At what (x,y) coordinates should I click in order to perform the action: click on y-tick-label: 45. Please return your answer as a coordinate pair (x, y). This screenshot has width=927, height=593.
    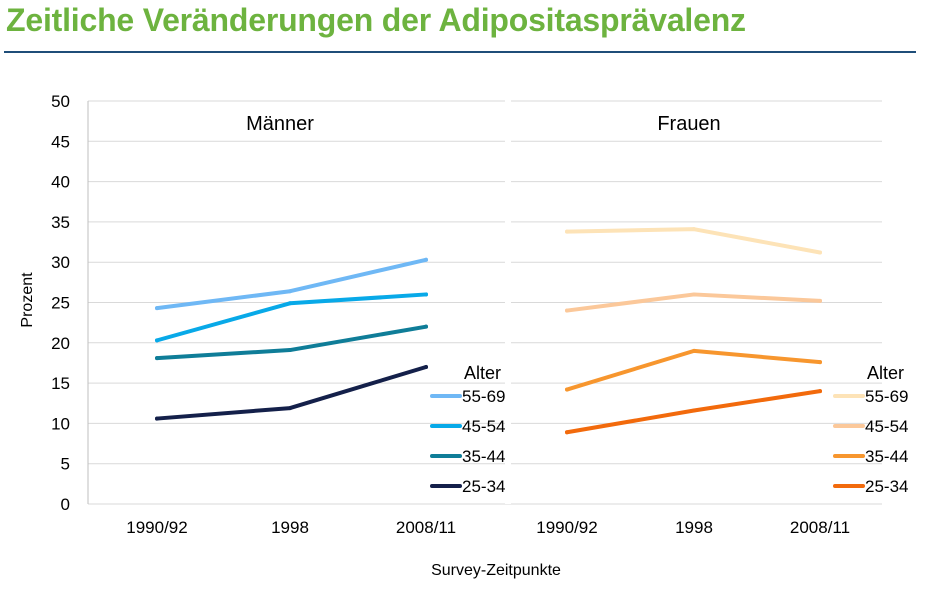
    Looking at the image, I should click on (60, 141).